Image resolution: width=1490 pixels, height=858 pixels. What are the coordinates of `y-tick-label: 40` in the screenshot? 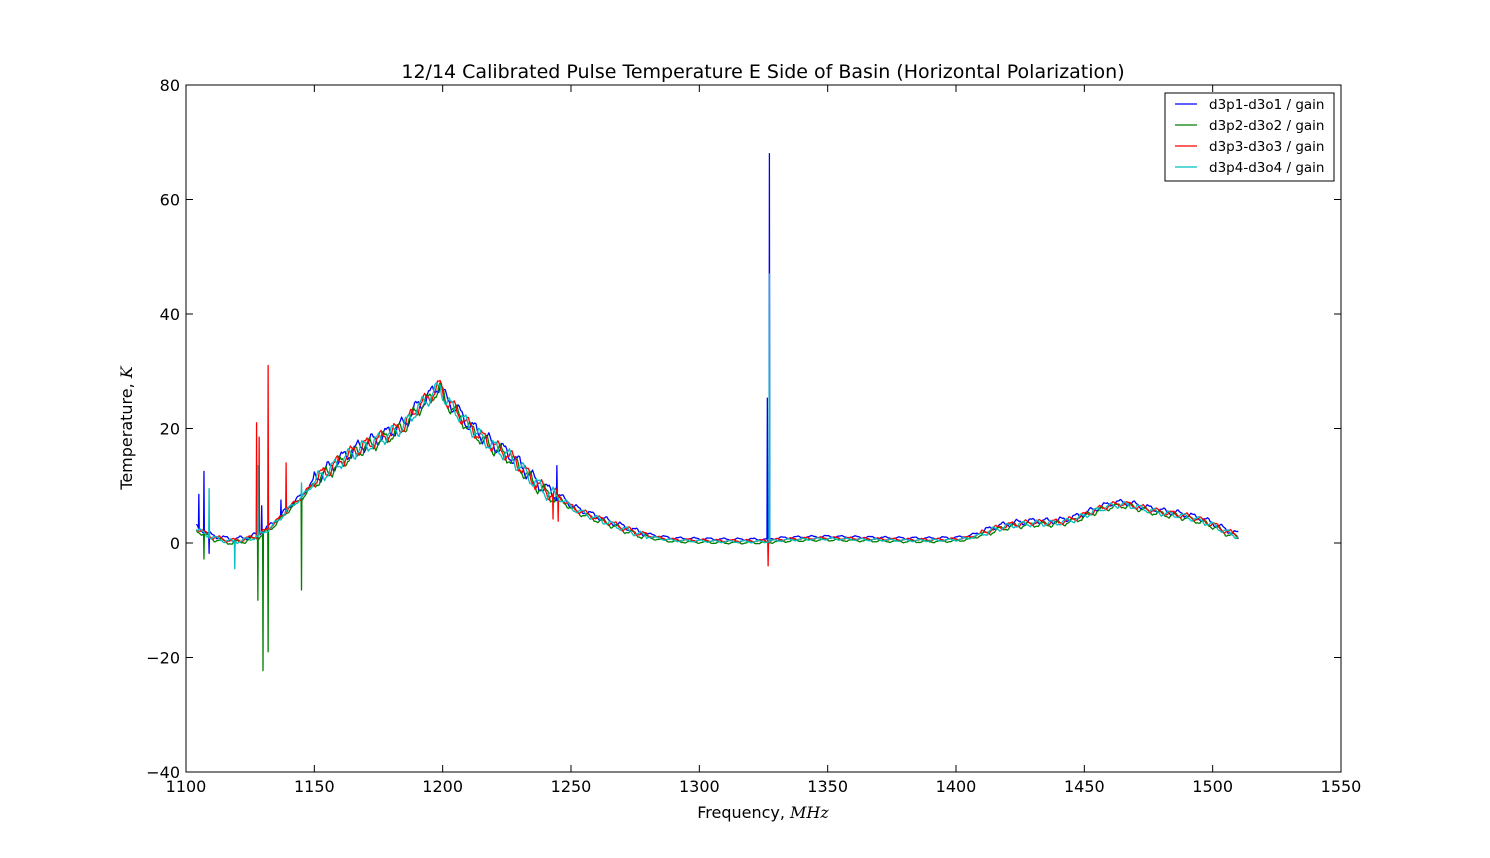 It's located at (170, 314).